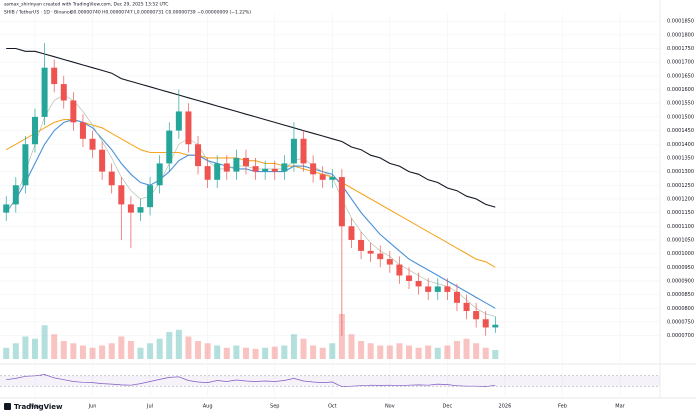 This screenshot has height=417, width=696. I want to click on y-tick-label: 0.0000800, so click(680, 309).